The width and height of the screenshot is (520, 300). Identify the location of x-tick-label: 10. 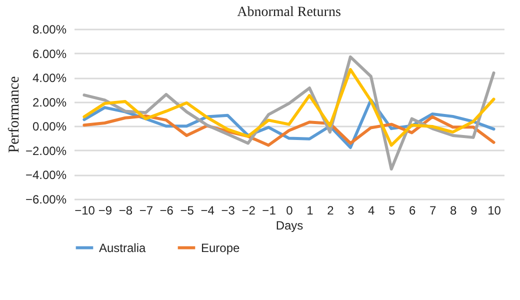
(495, 211).